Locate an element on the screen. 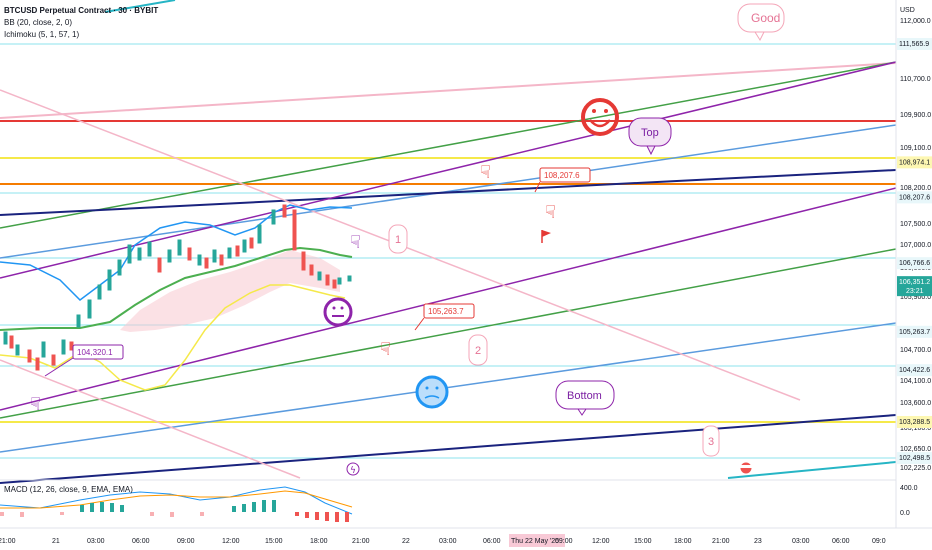 Image resolution: width=932 pixels, height=550 pixels. price-tag-label: 106,351.2 is located at coordinates (914, 282).